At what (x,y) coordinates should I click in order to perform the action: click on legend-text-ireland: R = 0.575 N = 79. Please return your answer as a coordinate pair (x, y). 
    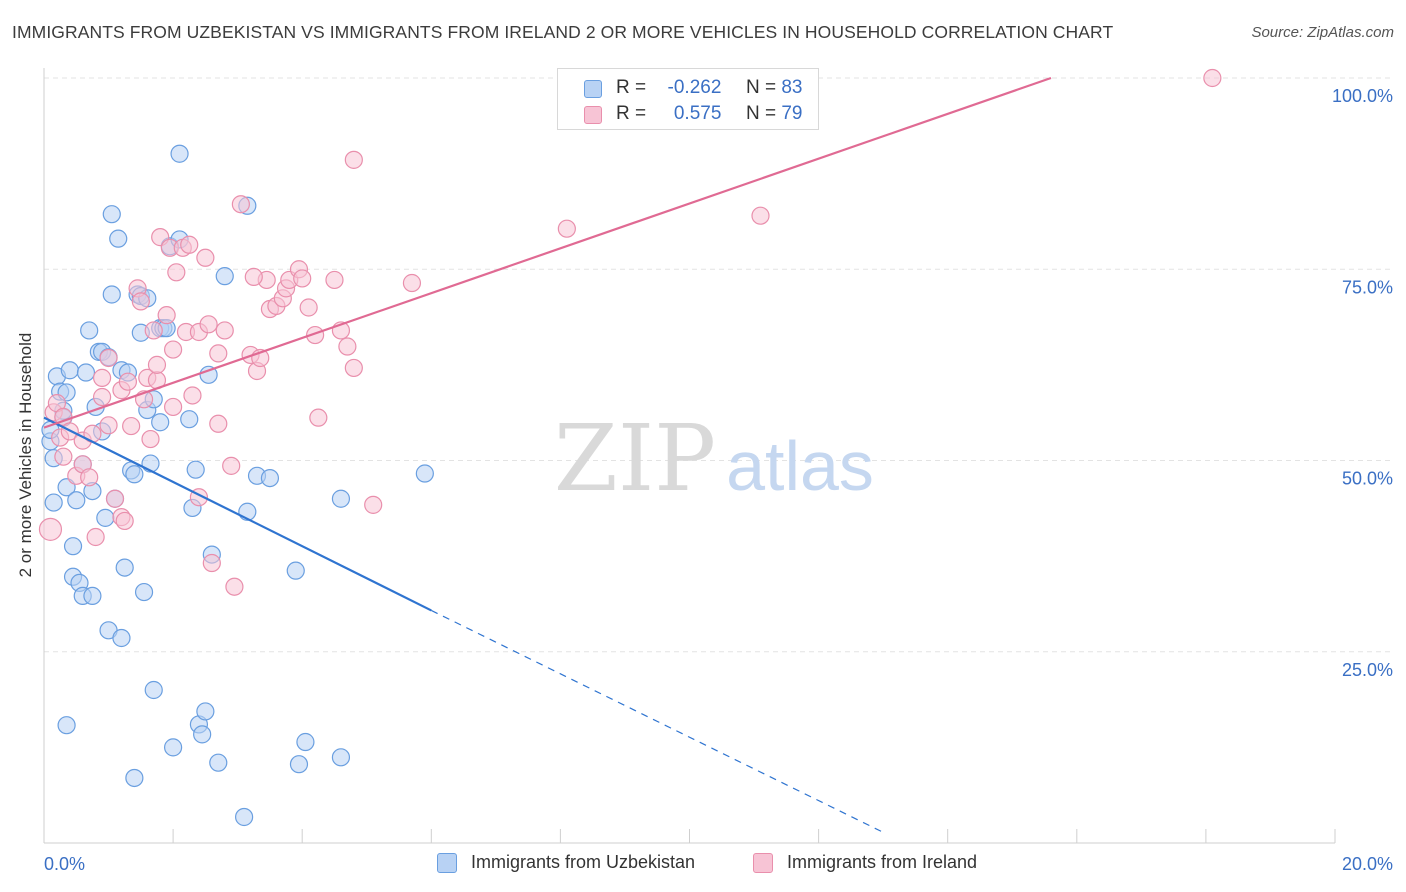
    Looking at the image, I should click on (709, 114).